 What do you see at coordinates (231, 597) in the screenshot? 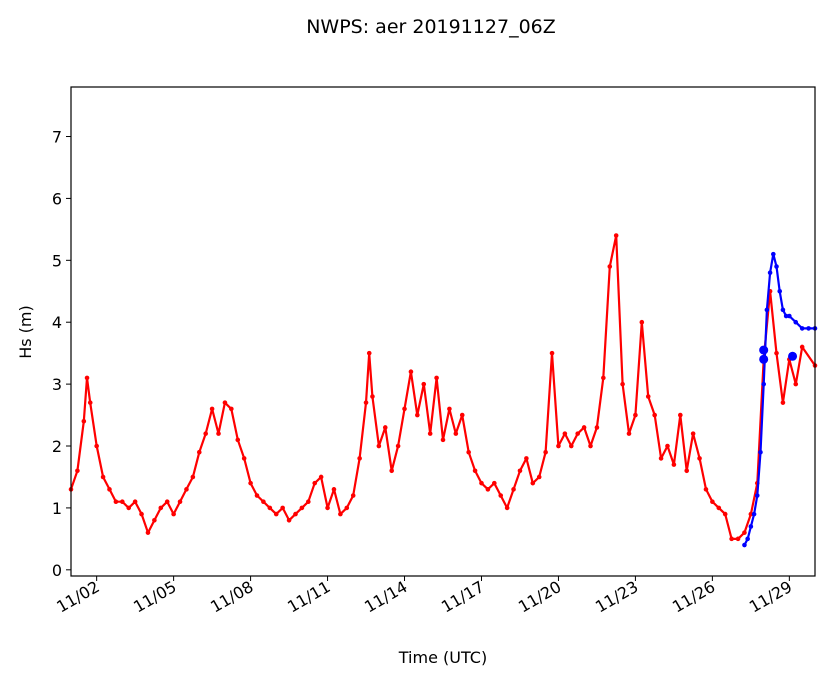
I see `x-tick-label: 11/08` at bounding box center [231, 597].